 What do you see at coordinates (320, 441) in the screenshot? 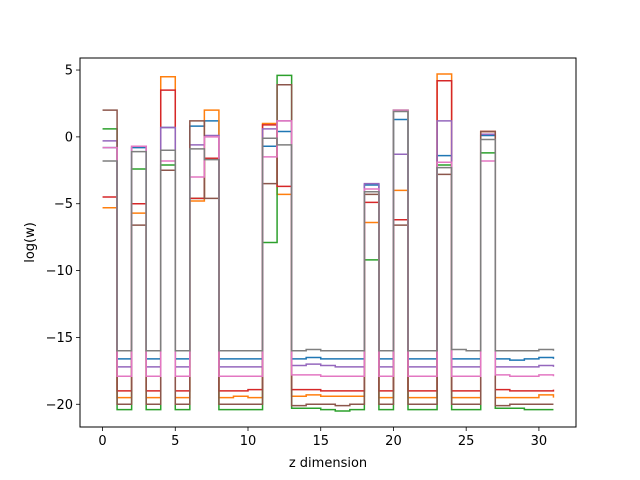
I see `x-tick-label: 15` at bounding box center [320, 441].